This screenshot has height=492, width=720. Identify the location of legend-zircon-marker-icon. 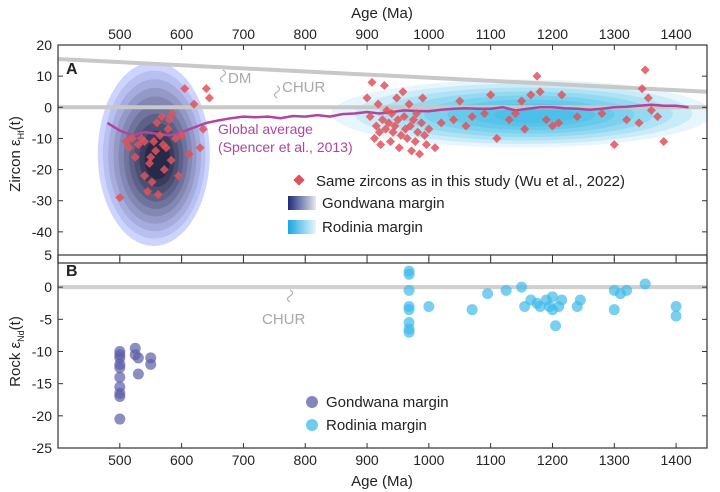
(299, 180).